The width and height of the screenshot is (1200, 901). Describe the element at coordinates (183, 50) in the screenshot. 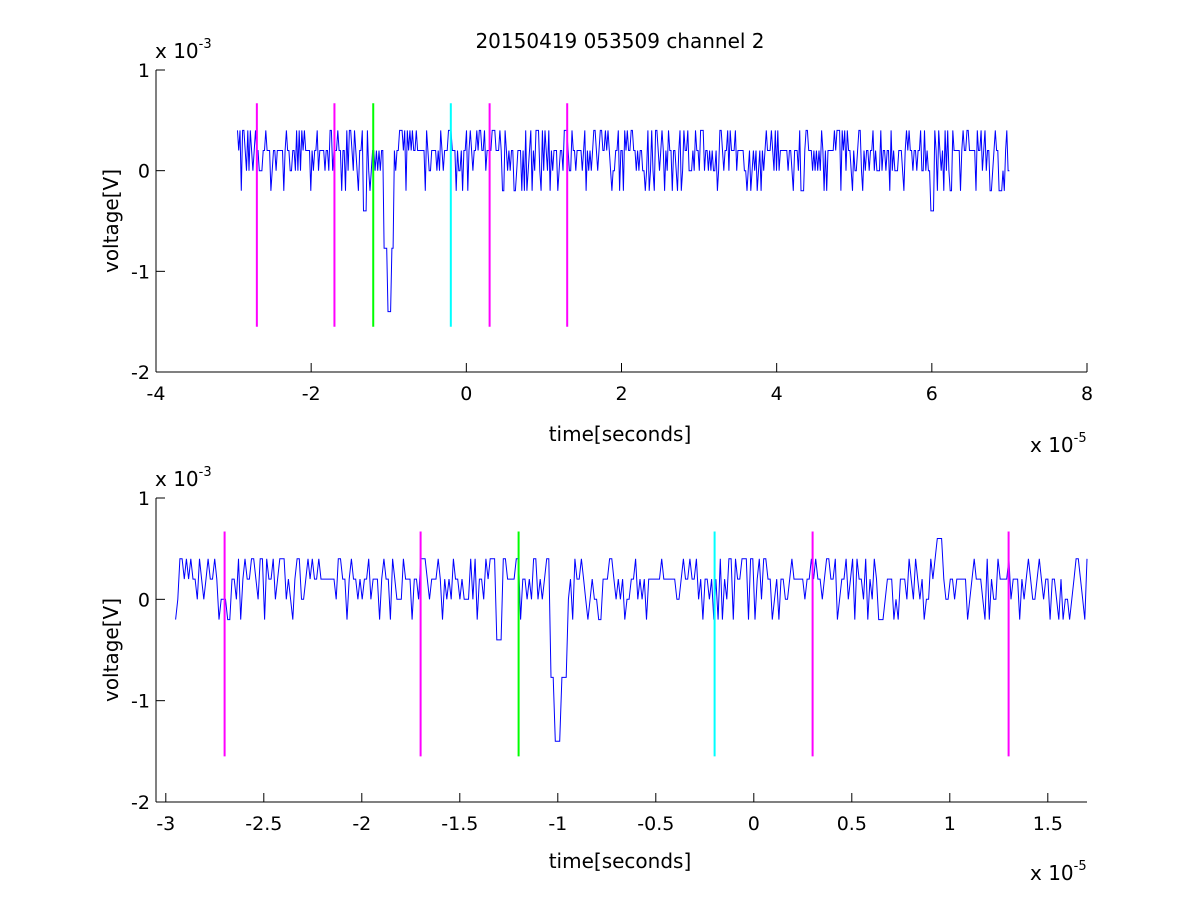

I see `top-y-multiplier: x 10-3` at that location.